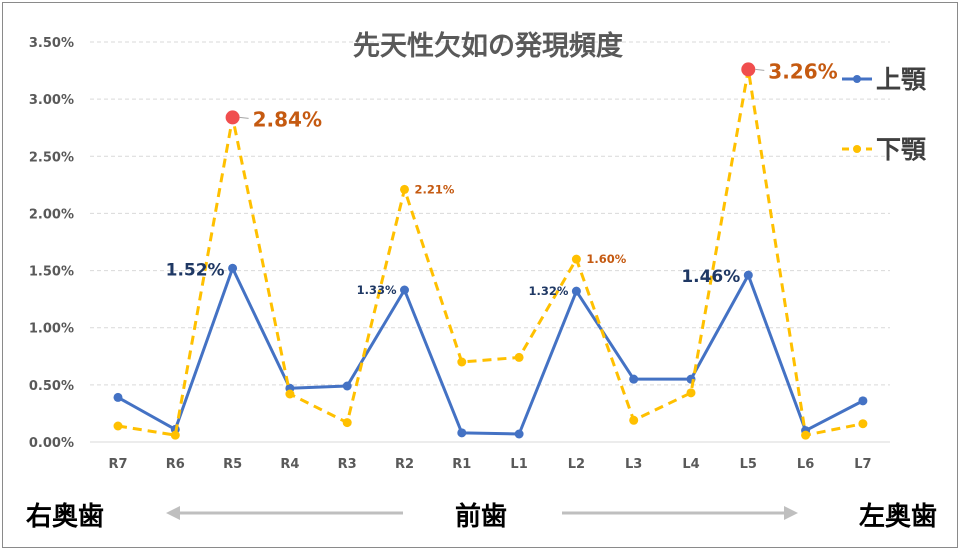 The height and width of the screenshot is (552, 962). Describe the element at coordinates (802, 71) in the screenshot. I see `data-label: 3.26%` at that location.